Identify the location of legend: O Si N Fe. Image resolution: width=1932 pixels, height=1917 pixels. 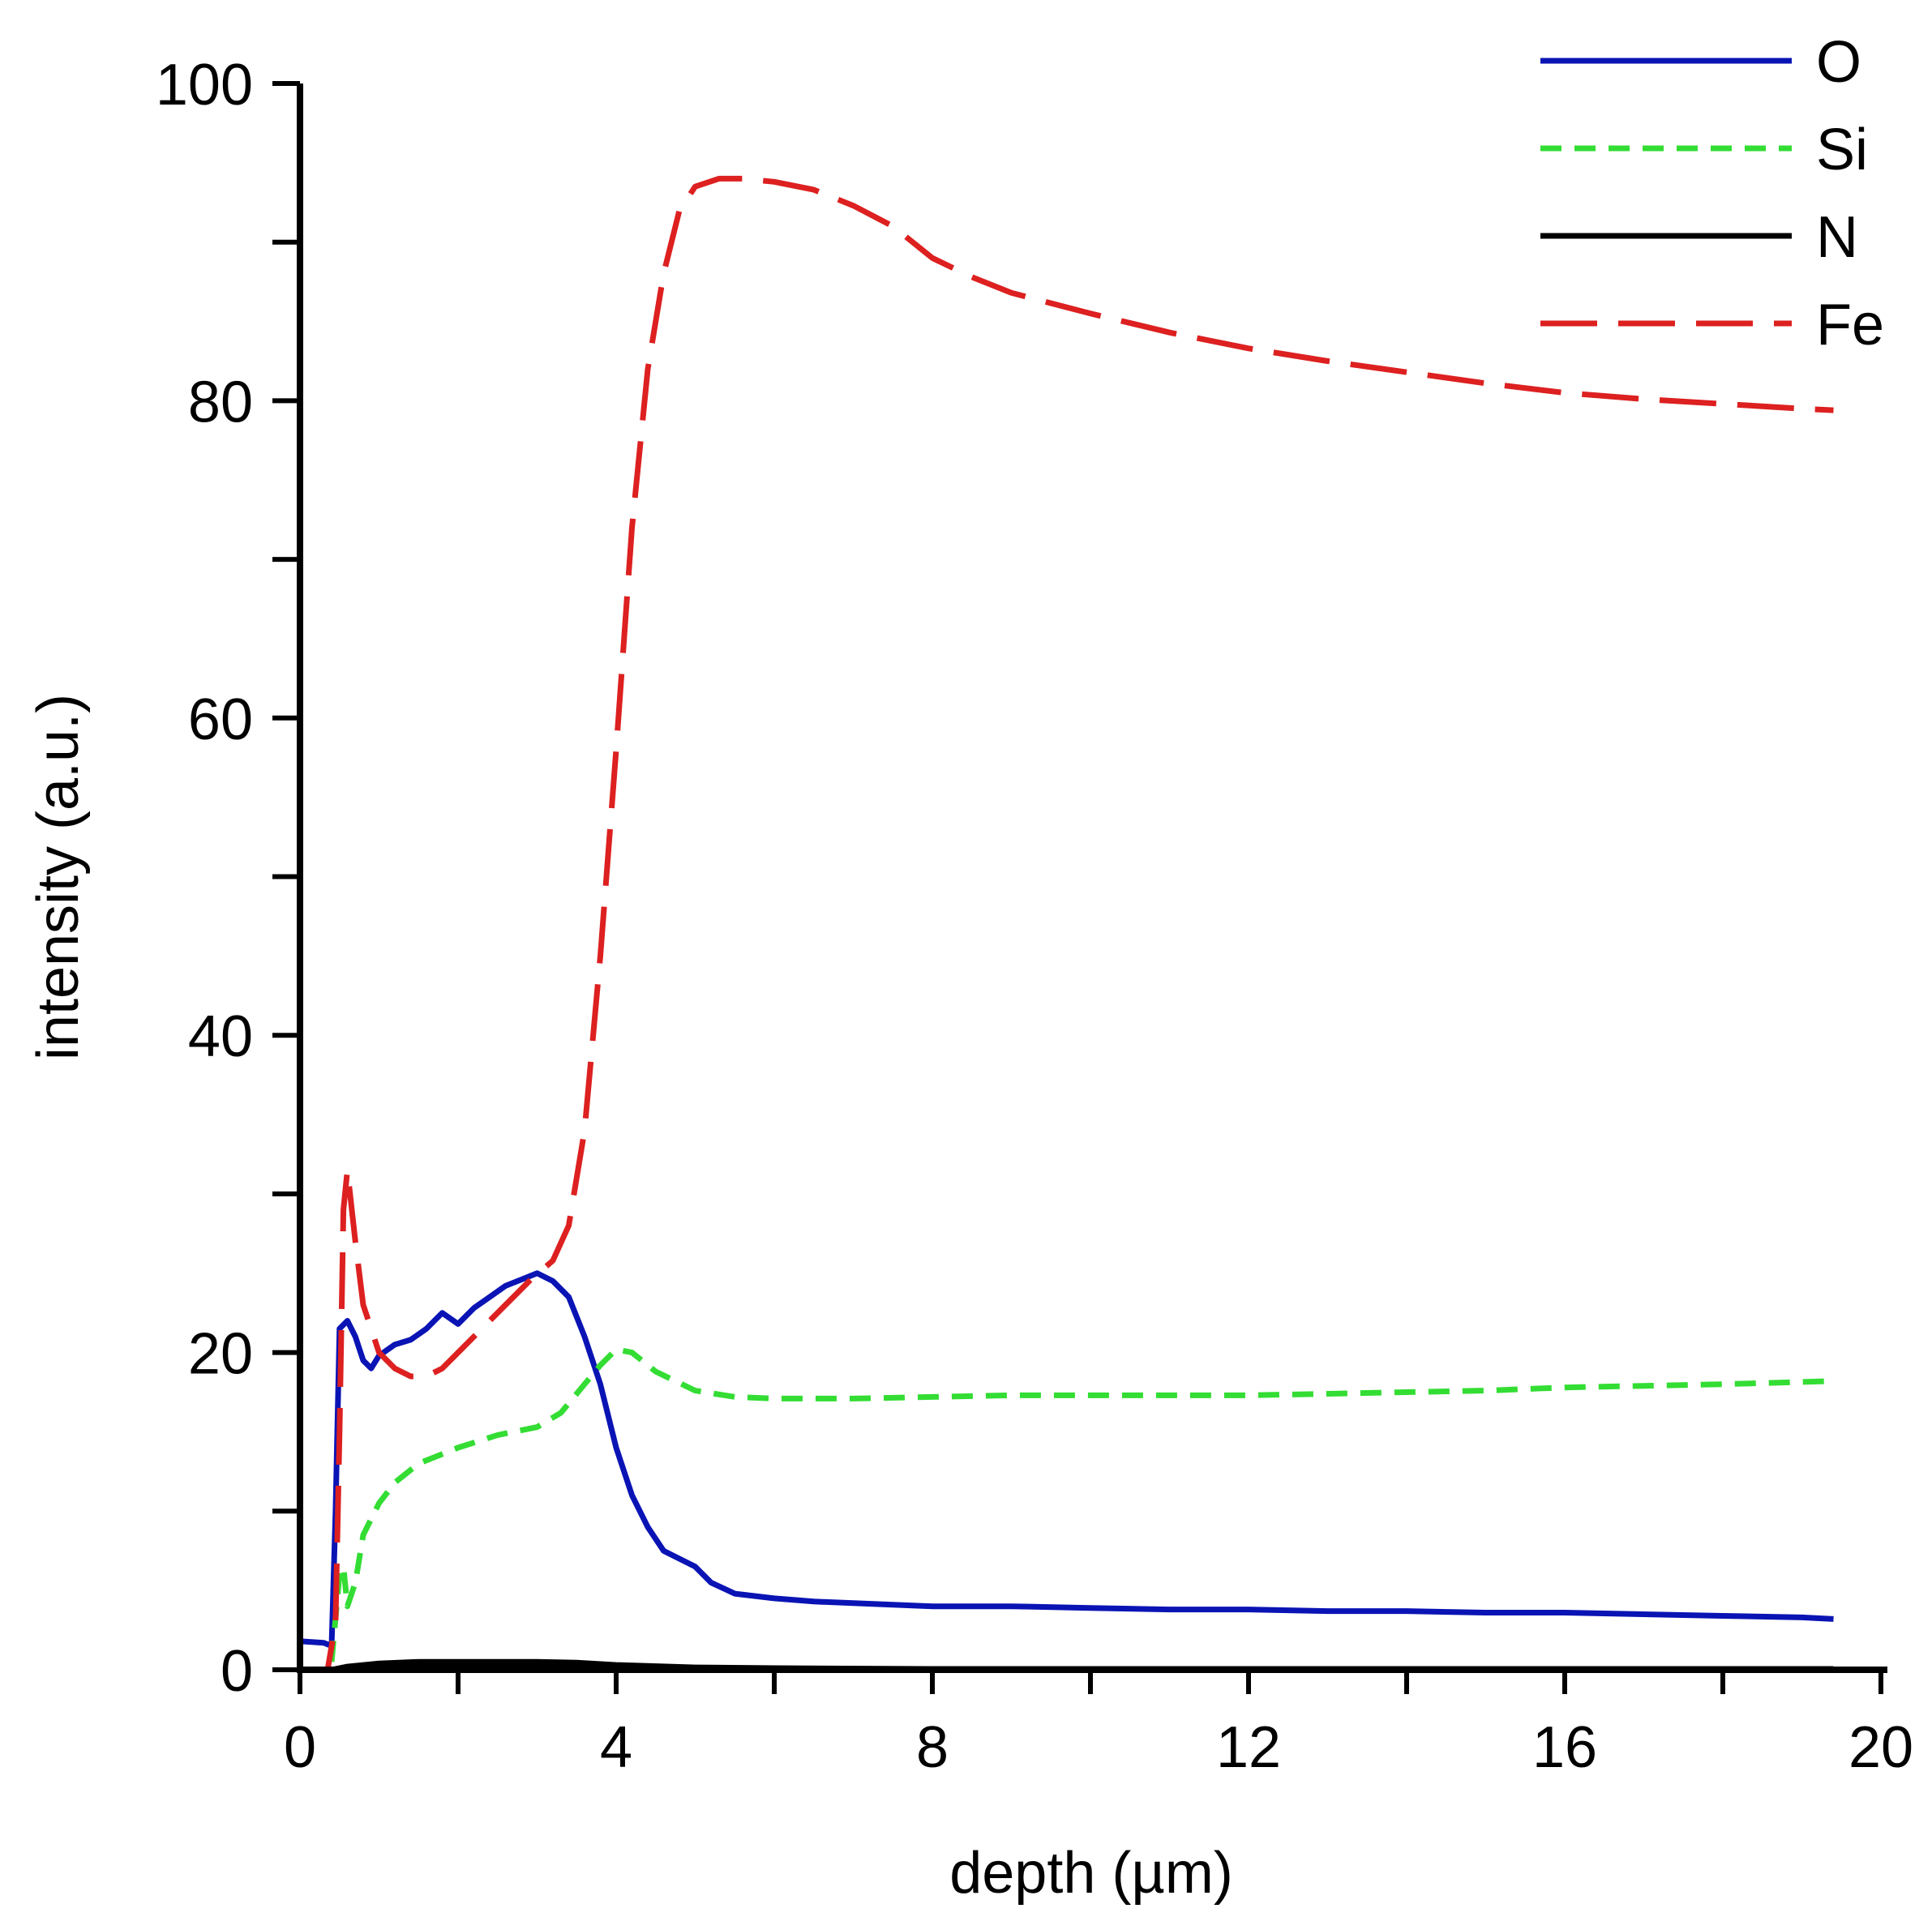
(1712, 193).